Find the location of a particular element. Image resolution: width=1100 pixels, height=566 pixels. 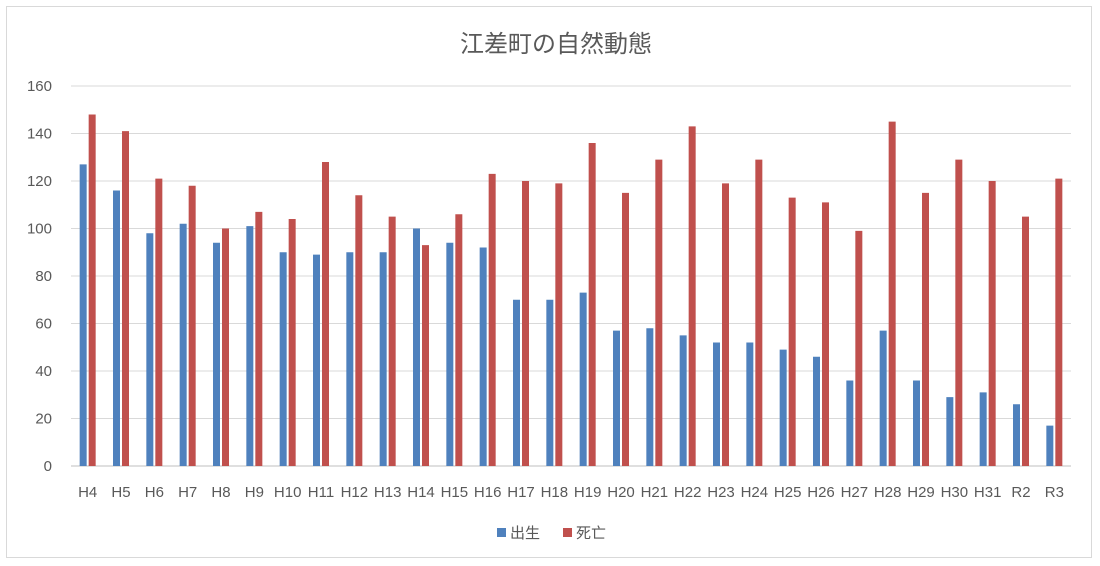

y-tick-label: 60 is located at coordinates (43, 324).